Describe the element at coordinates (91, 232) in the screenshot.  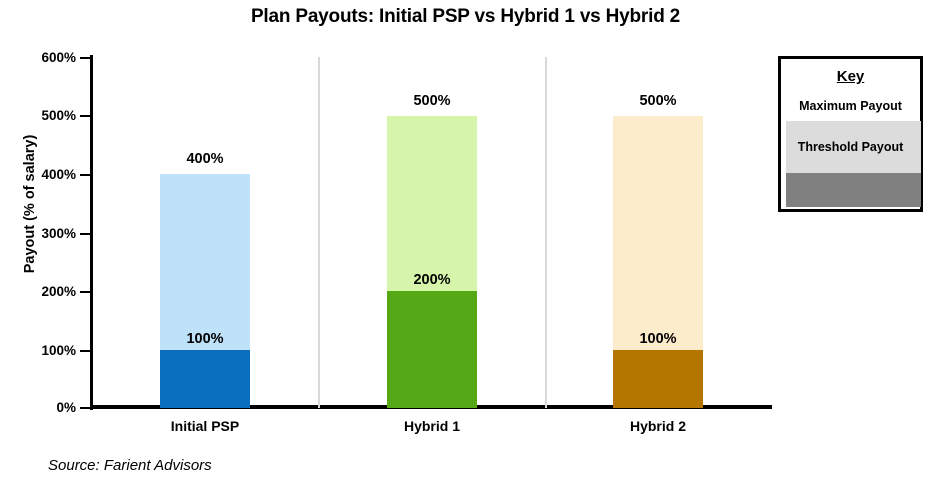
I see `y-axis-line` at that location.